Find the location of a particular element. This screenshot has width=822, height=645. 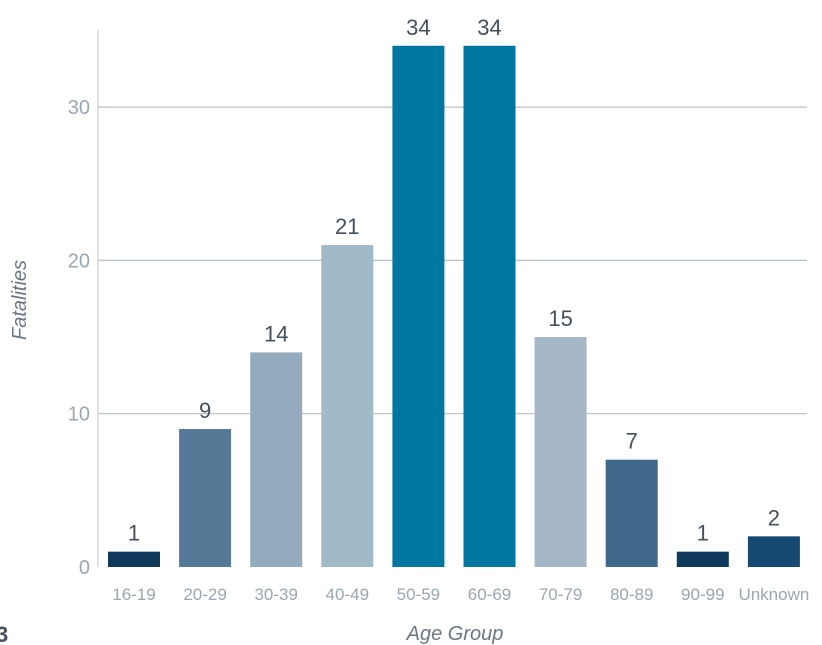

x-tick-label: 50-59 is located at coordinates (418, 594).